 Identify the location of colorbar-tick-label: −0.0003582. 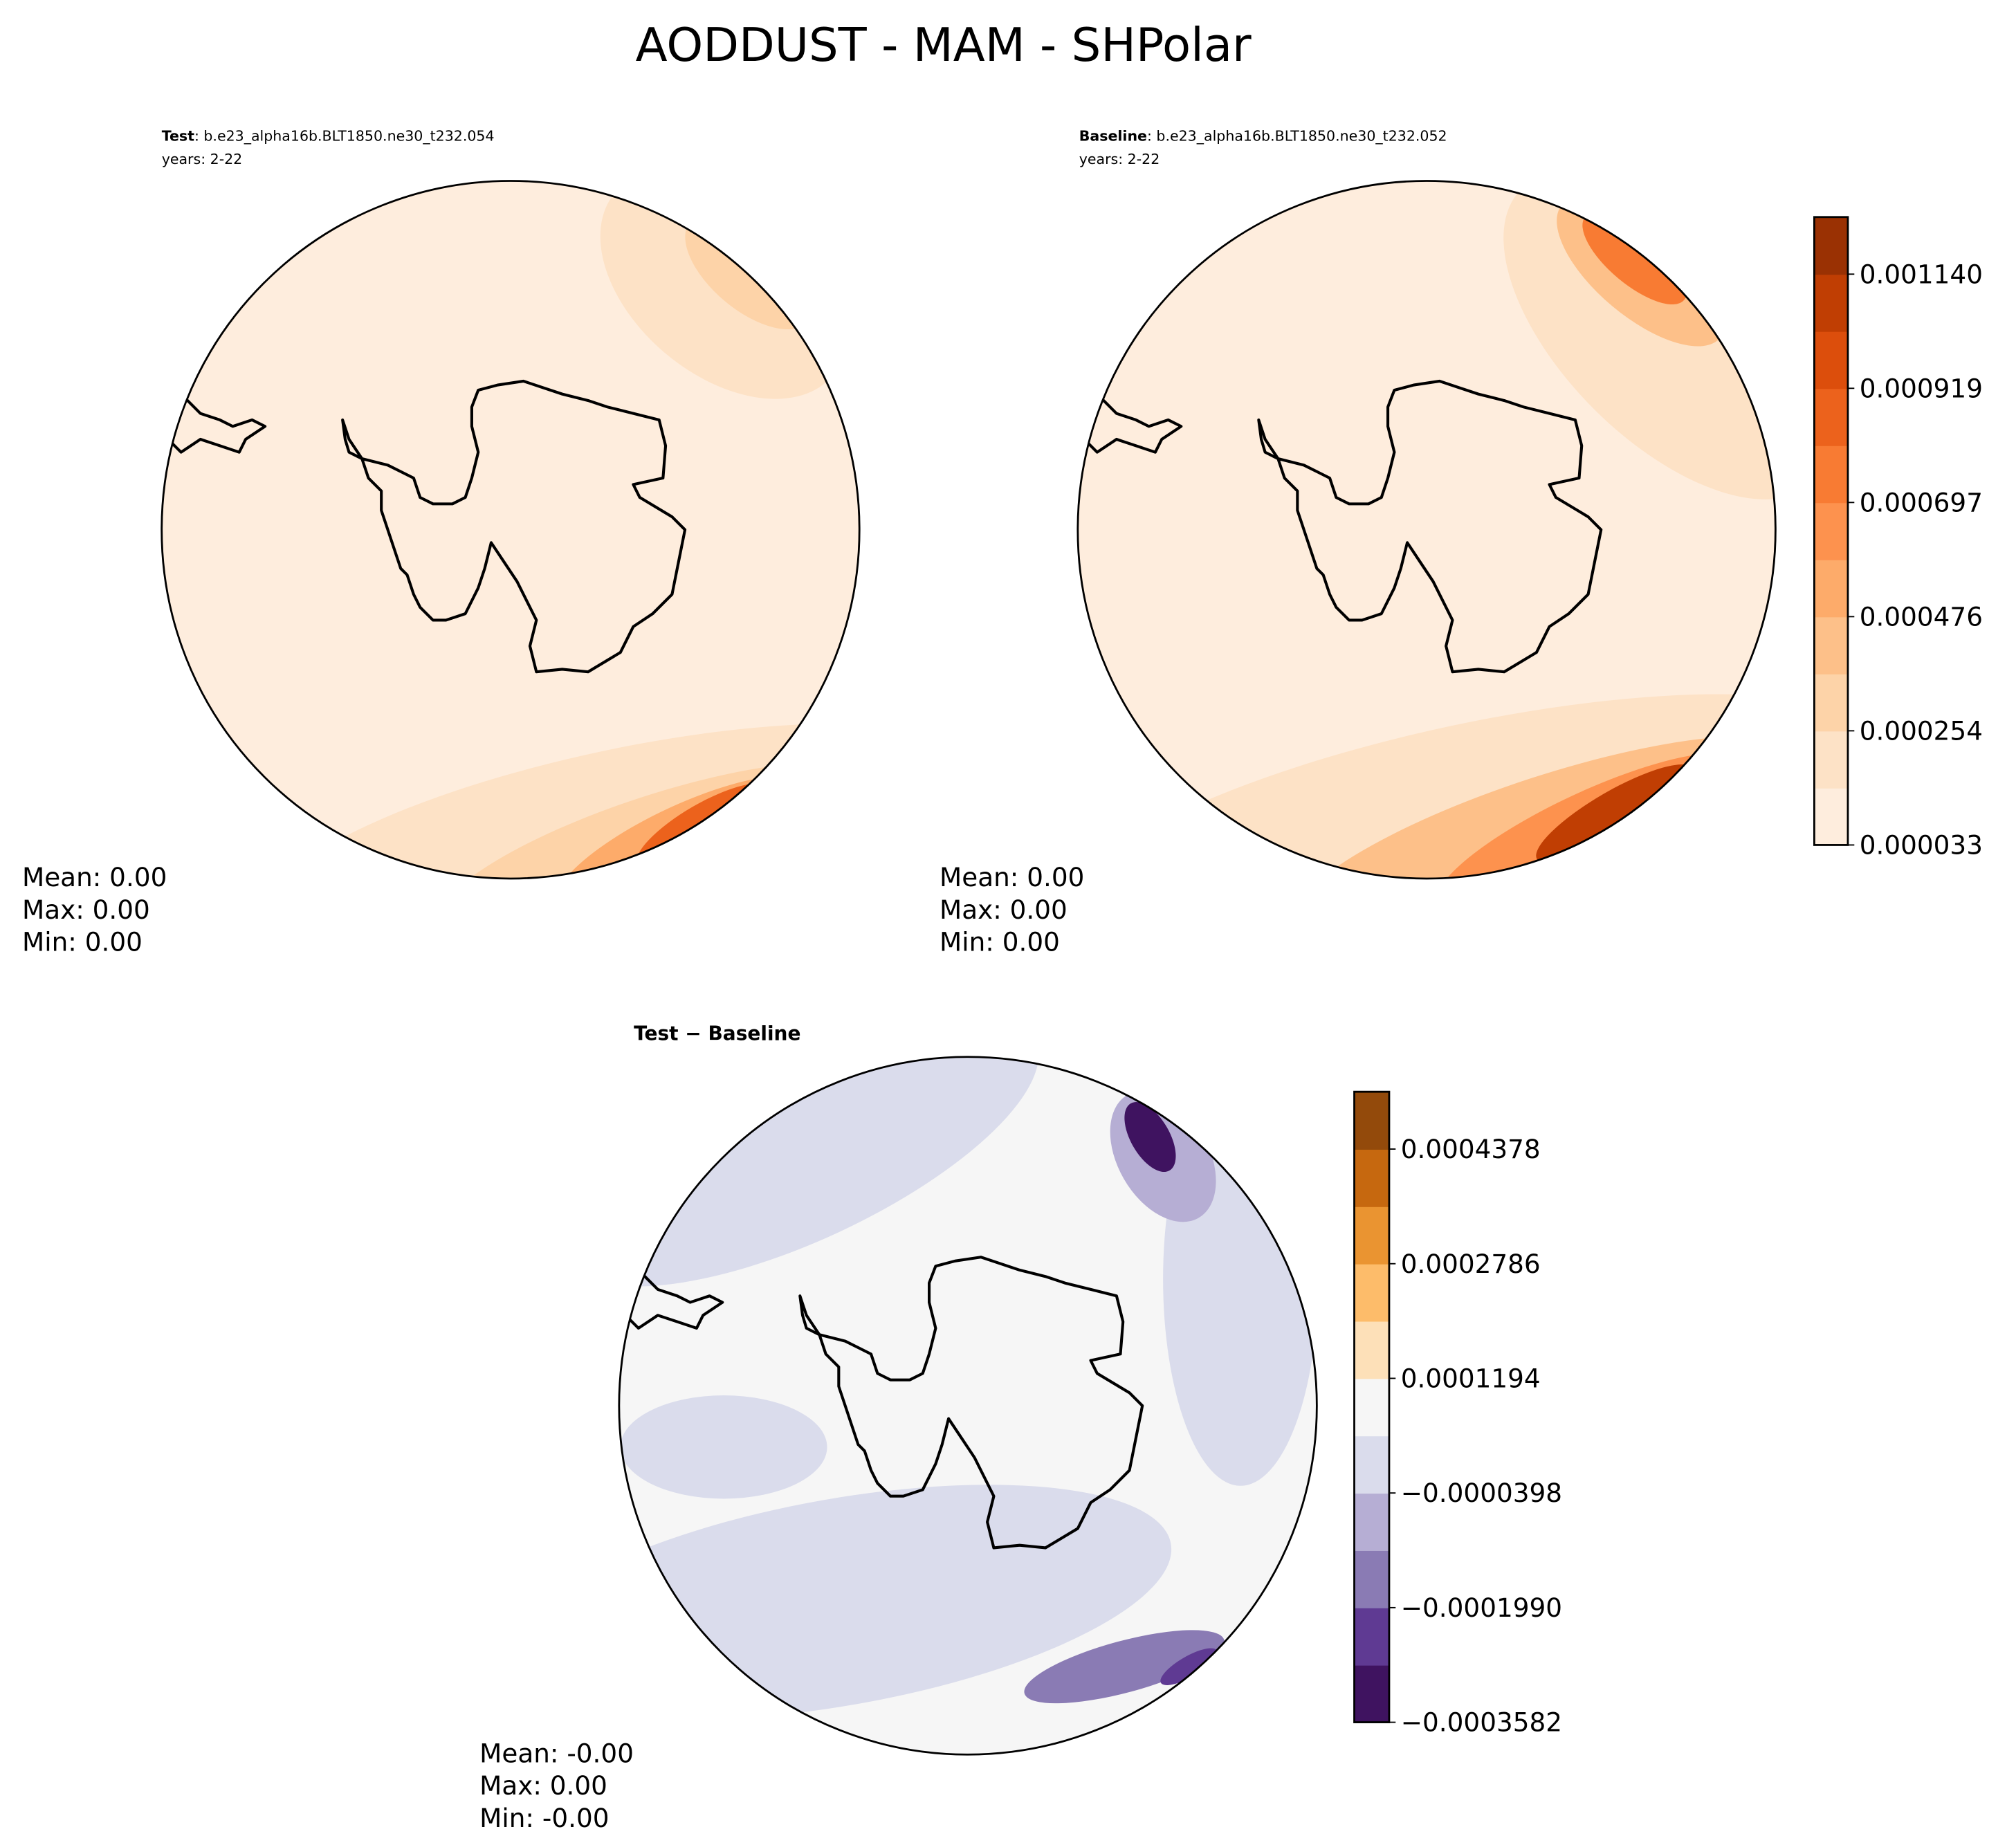
(1481, 1722).